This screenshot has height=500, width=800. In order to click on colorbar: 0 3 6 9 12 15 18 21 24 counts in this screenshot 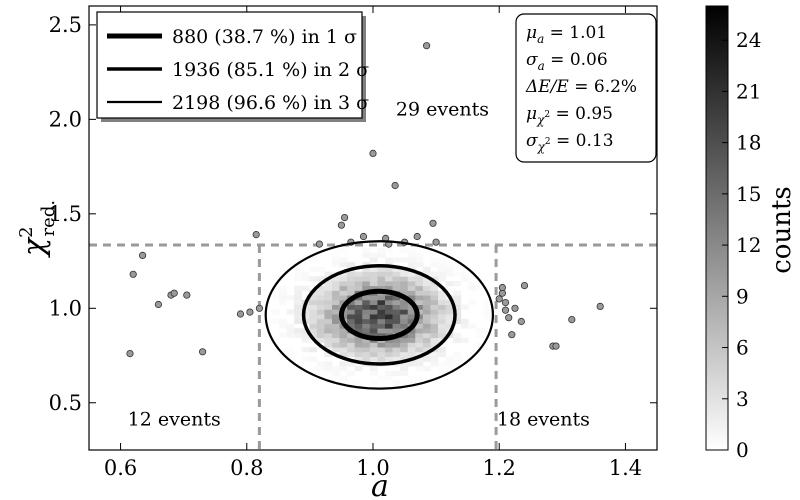, I will do `click(751, 233)`.